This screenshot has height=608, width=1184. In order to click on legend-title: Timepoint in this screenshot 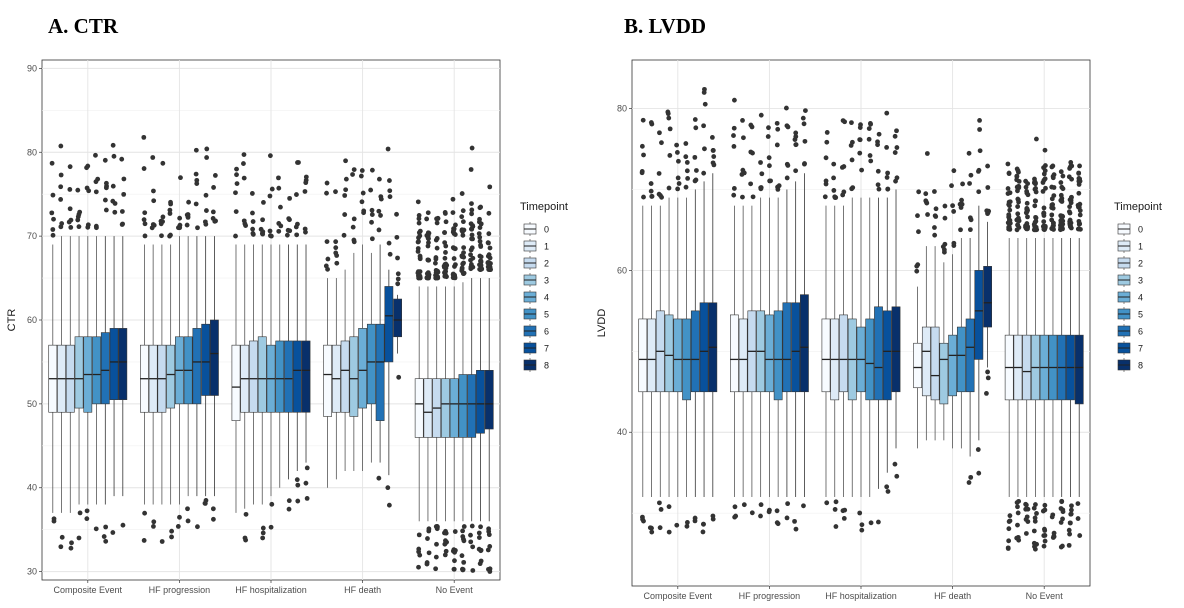, I will do `click(544, 207)`.